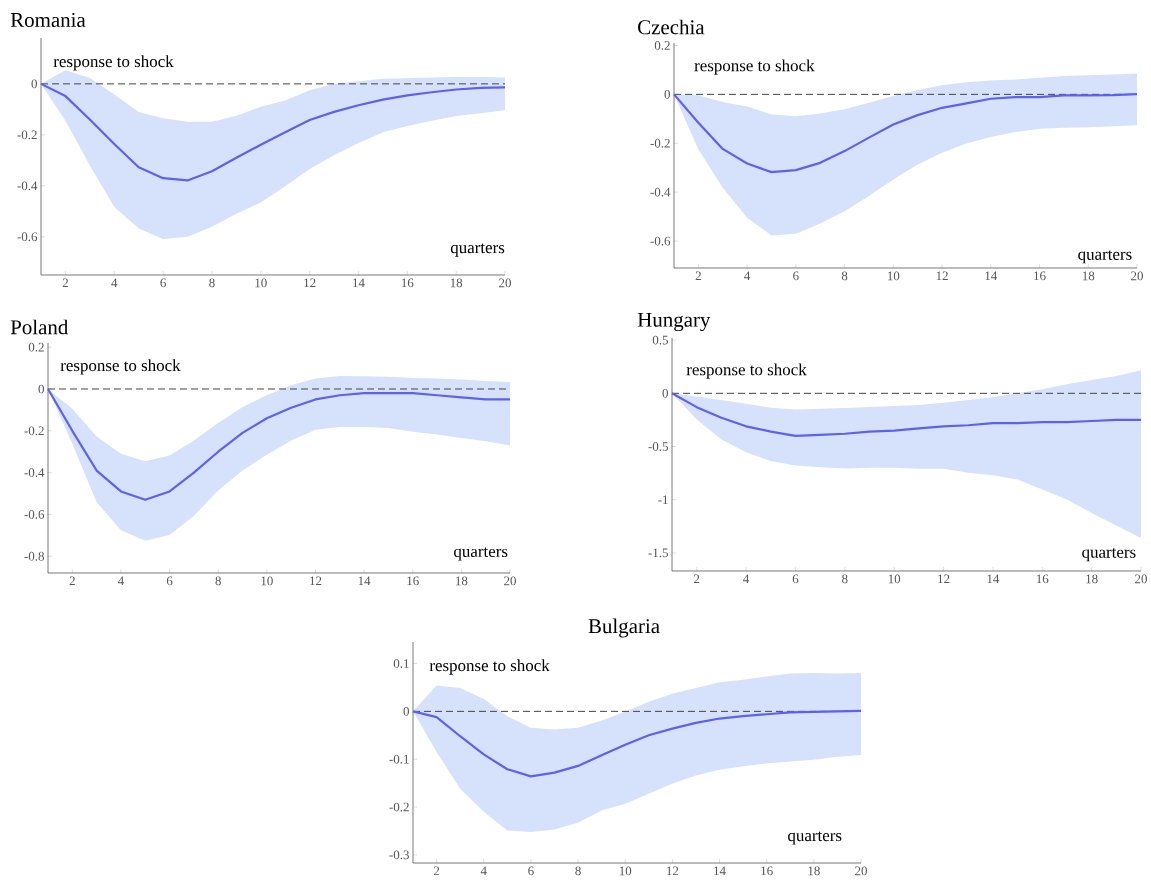 Image resolution: width=1151 pixels, height=885 pixels. Describe the element at coordinates (39, 327) in the screenshot. I see `chart-title: Poland` at that location.